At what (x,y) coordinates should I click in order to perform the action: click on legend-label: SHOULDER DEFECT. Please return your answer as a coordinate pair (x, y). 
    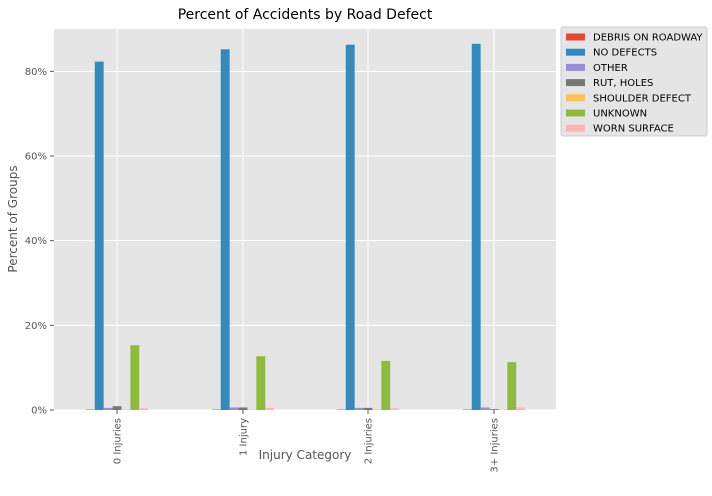
    Looking at the image, I should click on (642, 98).